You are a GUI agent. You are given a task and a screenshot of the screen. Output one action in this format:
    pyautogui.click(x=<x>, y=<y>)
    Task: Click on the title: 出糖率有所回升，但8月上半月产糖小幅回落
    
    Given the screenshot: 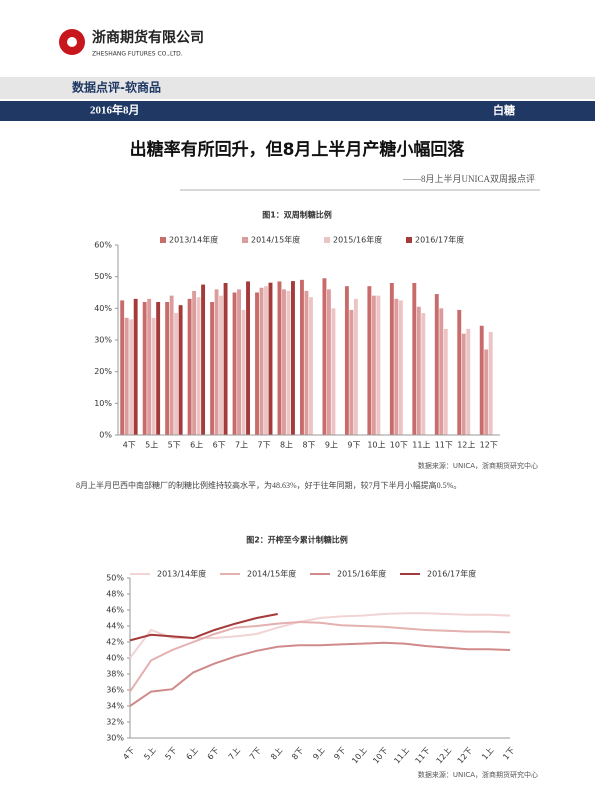 What is the action you would take?
    pyautogui.click(x=298, y=149)
    